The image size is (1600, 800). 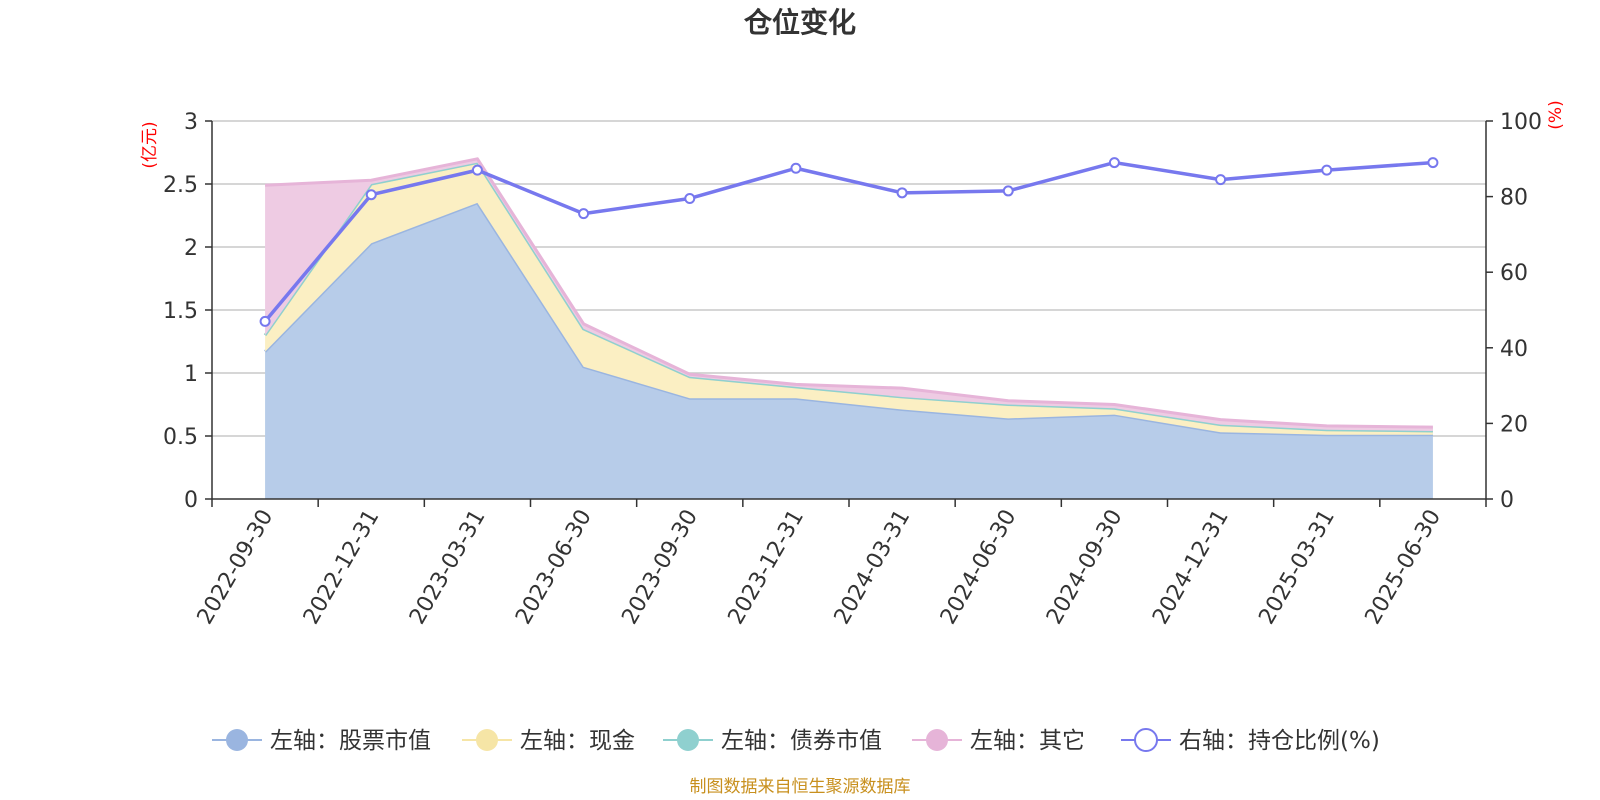 What do you see at coordinates (150, 144) in the screenshot?
I see `left-axis-unit: (亿元)` at bounding box center [150, 144].